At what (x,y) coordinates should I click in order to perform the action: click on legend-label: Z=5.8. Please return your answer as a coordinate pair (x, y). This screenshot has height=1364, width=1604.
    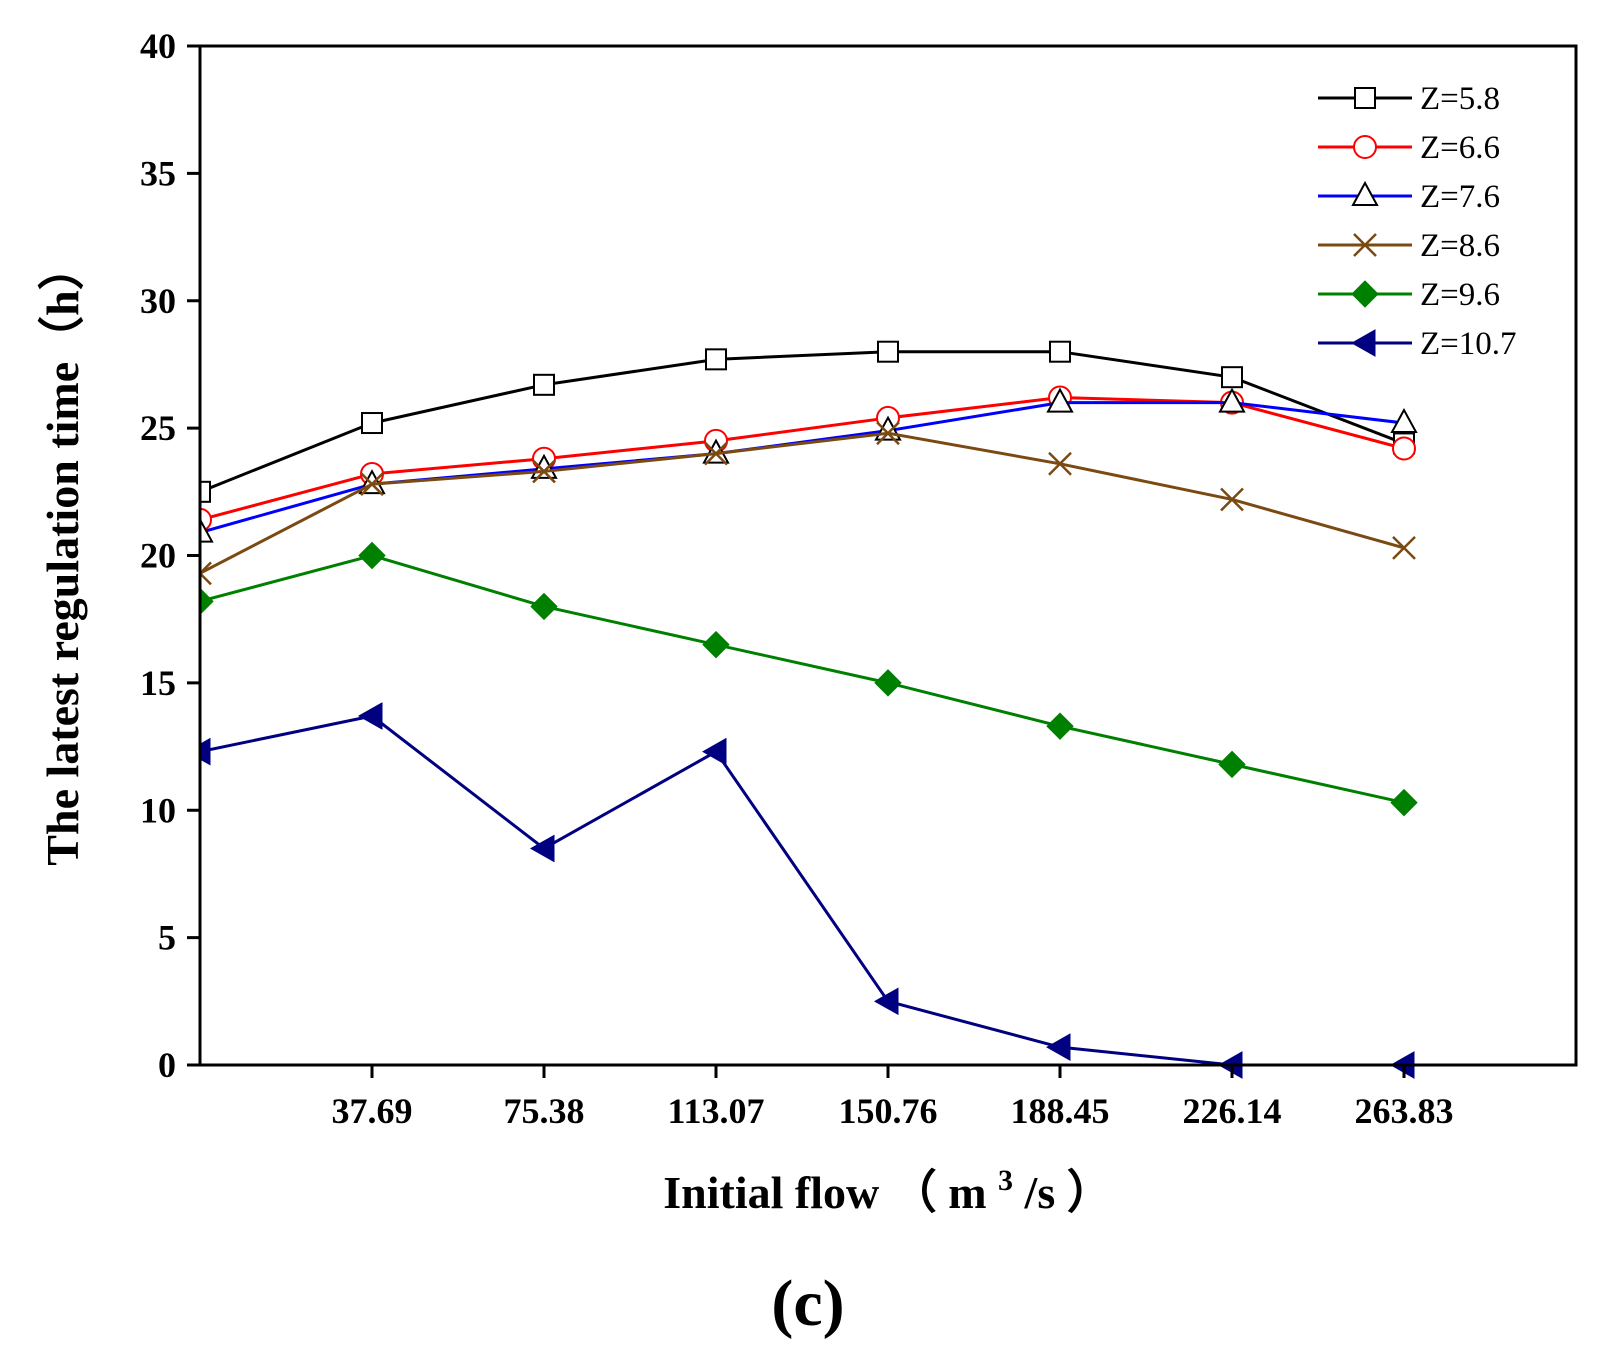
    Looking at the image, I should click on (1460, 99).